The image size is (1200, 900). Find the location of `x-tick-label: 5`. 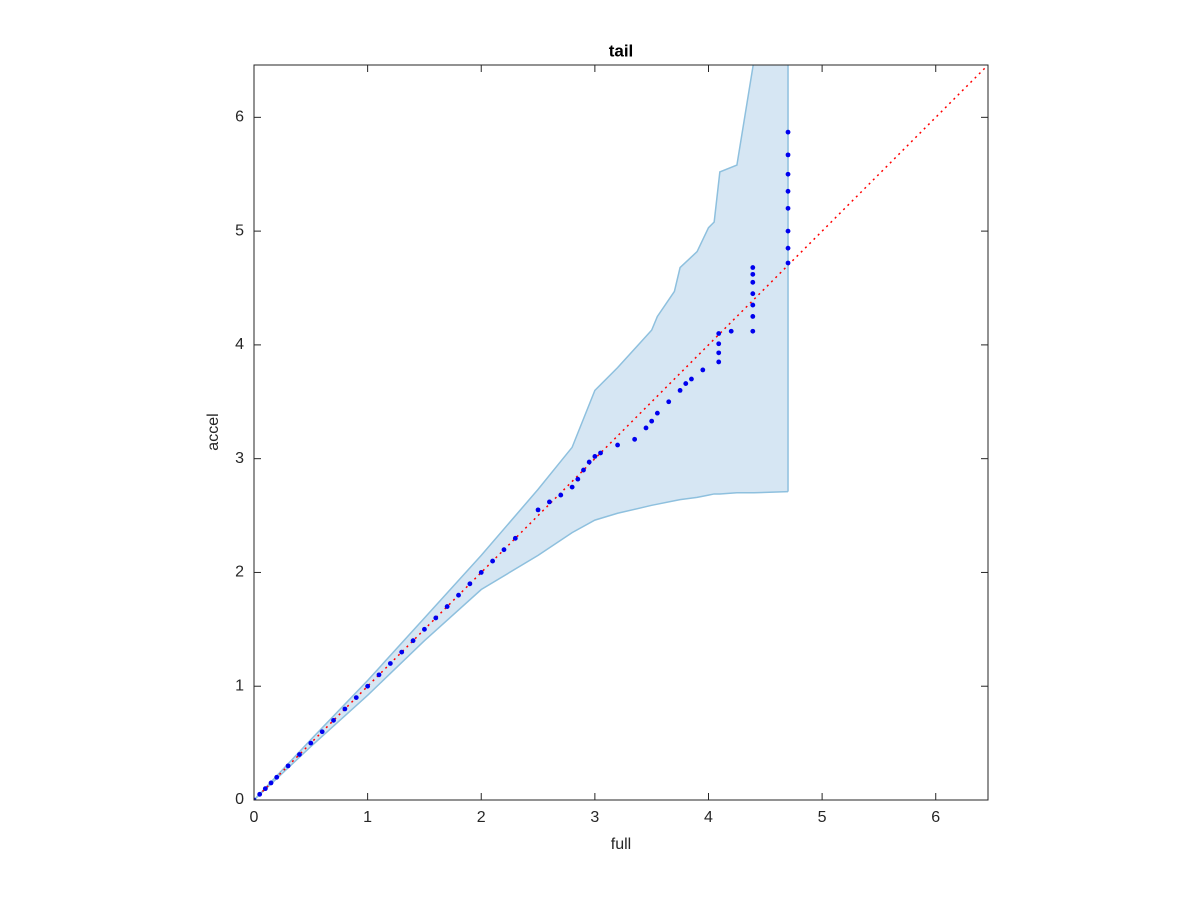

x-tick-label: 5 is located at coordinates (822, 817).